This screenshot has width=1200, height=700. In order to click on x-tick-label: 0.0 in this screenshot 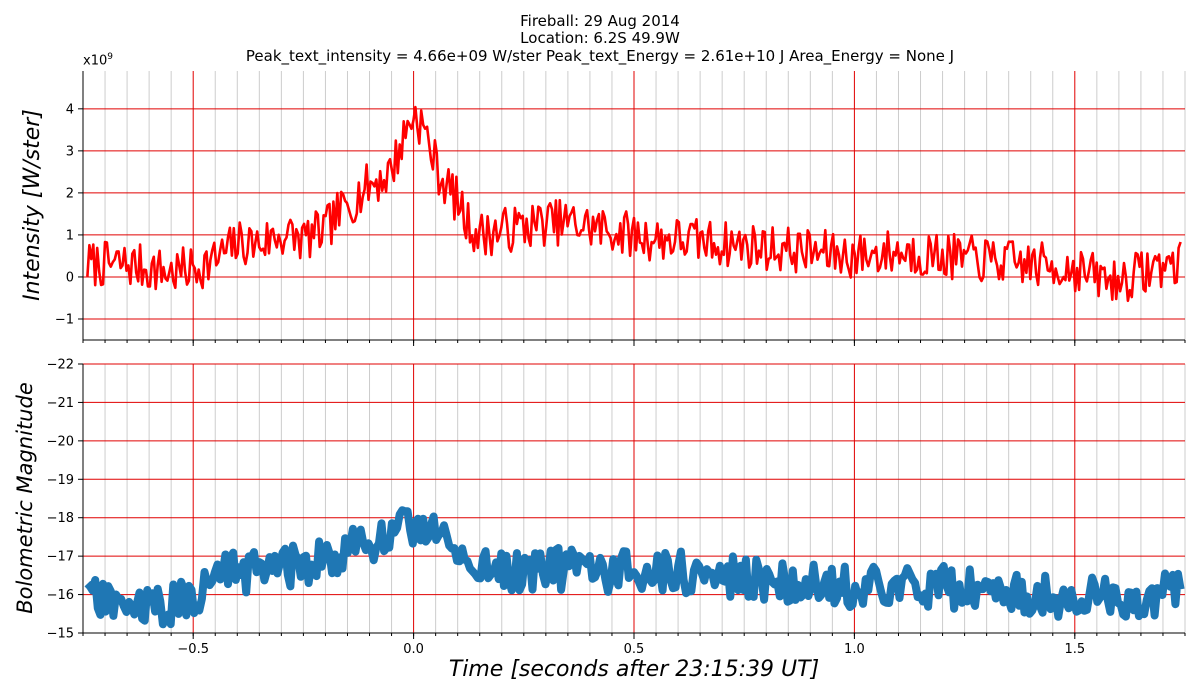, I will do `click(413, 649)`.